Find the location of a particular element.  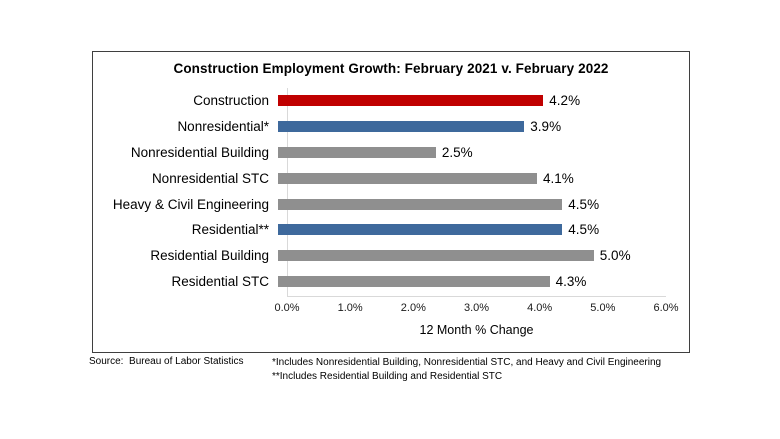

bar-track: 4.3% is located at coordinates (483, 282).